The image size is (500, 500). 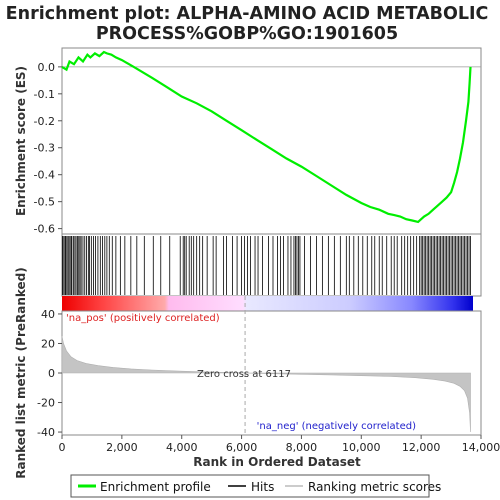 What do you see at coordinates (51, 373) in the screenshot?
I see `metric-y-tick-label: 0` at bounding box center [51, 373].